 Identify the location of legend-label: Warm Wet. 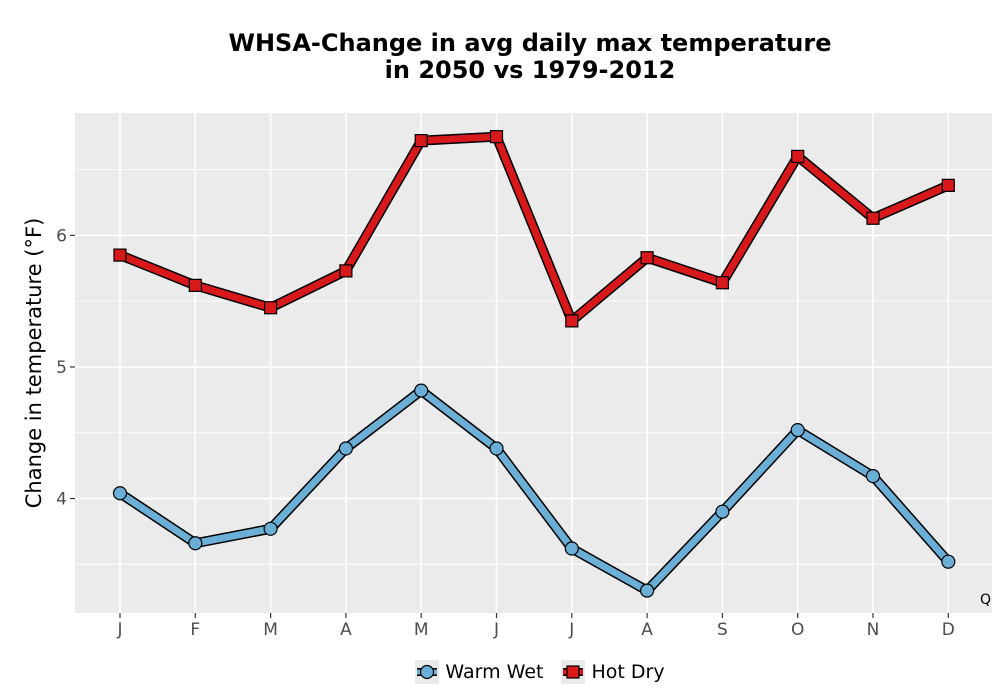
(494, 672).